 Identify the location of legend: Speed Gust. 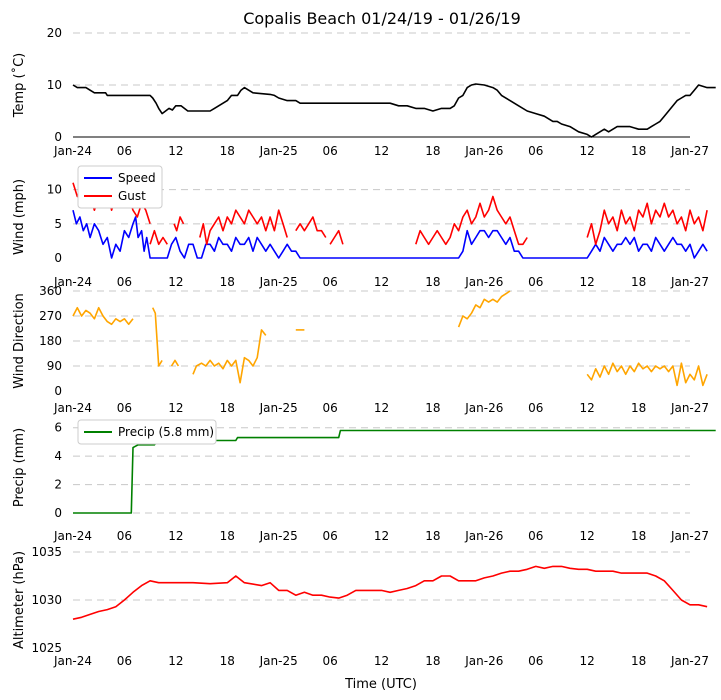
(120, 187).